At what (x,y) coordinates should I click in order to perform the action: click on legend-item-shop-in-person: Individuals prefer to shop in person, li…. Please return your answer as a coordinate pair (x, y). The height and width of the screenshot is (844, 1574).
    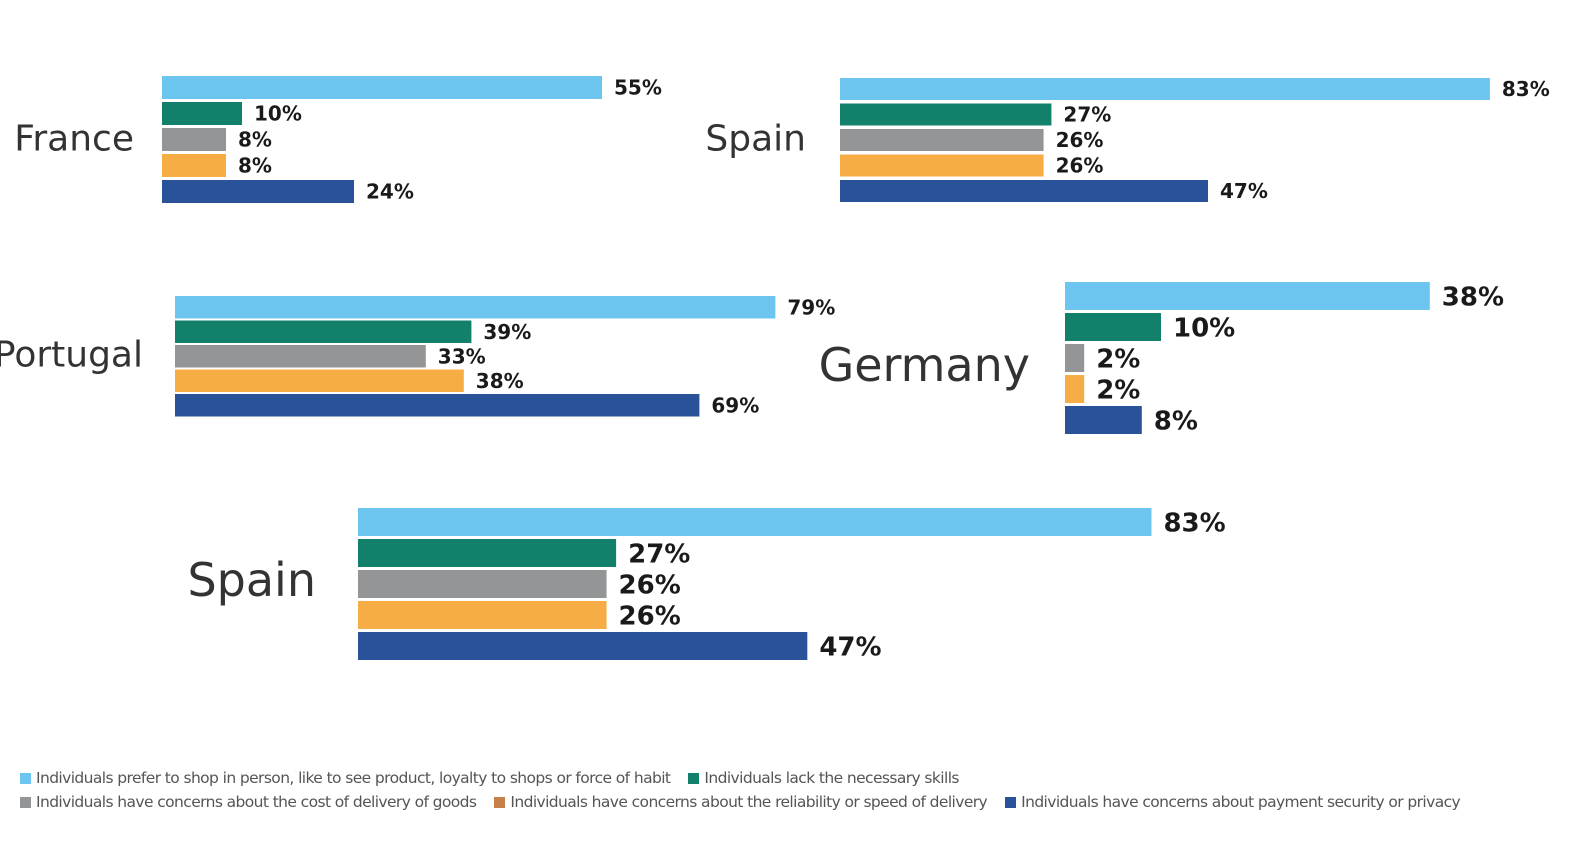
    Looking at the image, I should click on (345, 778).